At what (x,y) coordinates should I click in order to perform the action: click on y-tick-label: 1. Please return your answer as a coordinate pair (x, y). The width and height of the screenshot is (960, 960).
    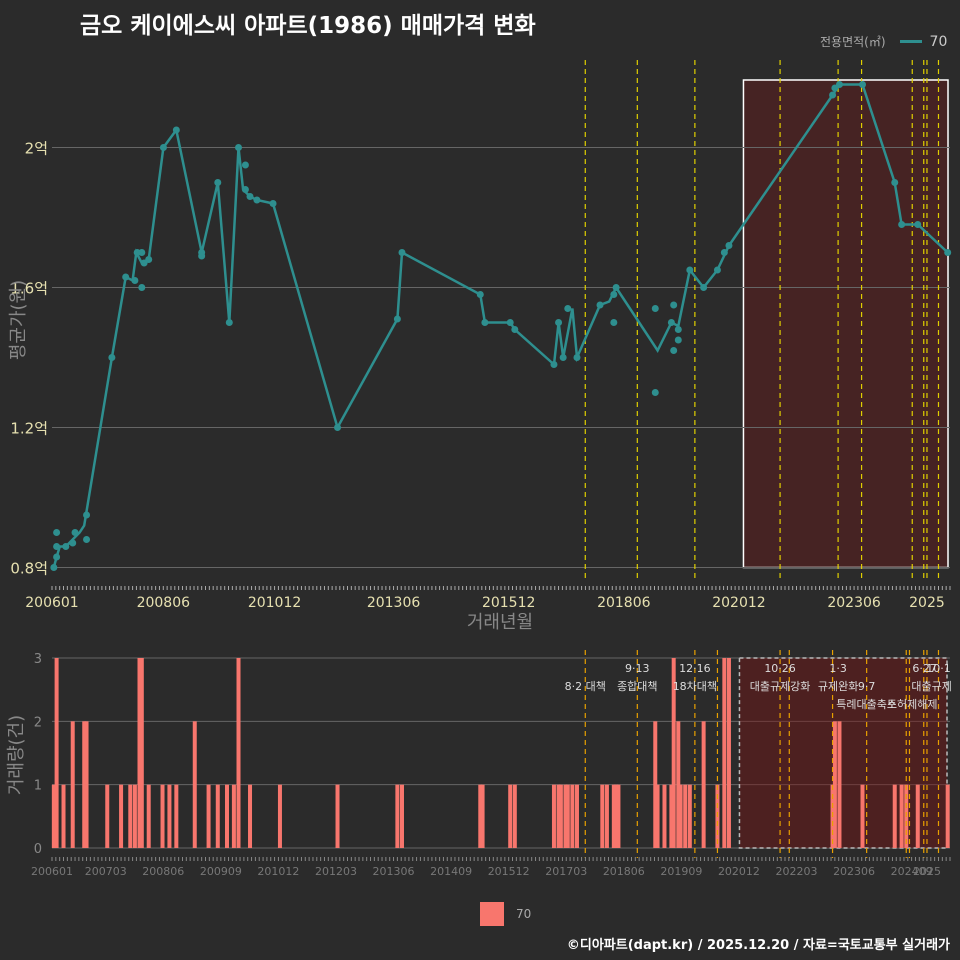
    Looking at the image, I should click on (38, 786).